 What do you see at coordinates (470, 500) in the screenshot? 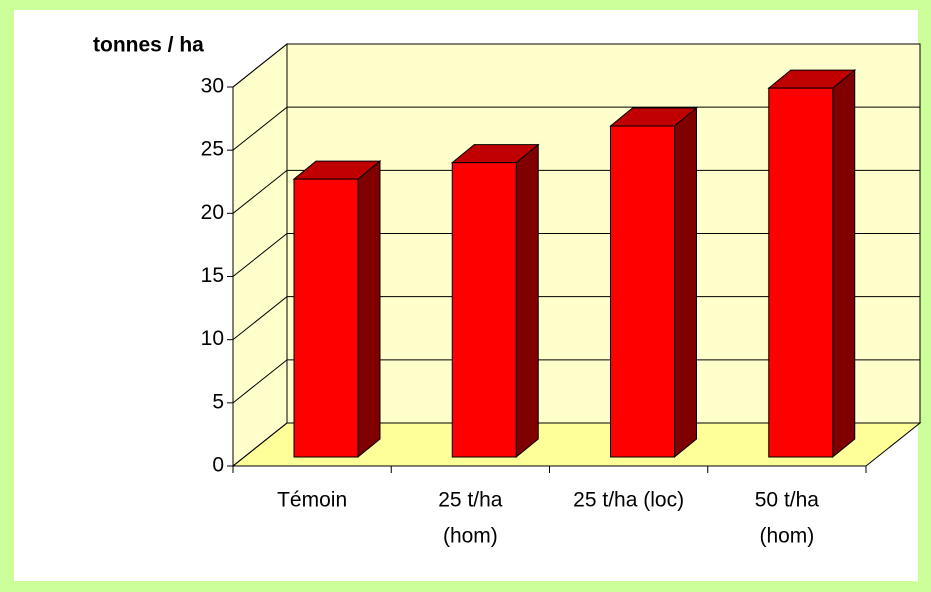
I see `x-tick-label: 25 t/ha` at bounding box center [470, 500].